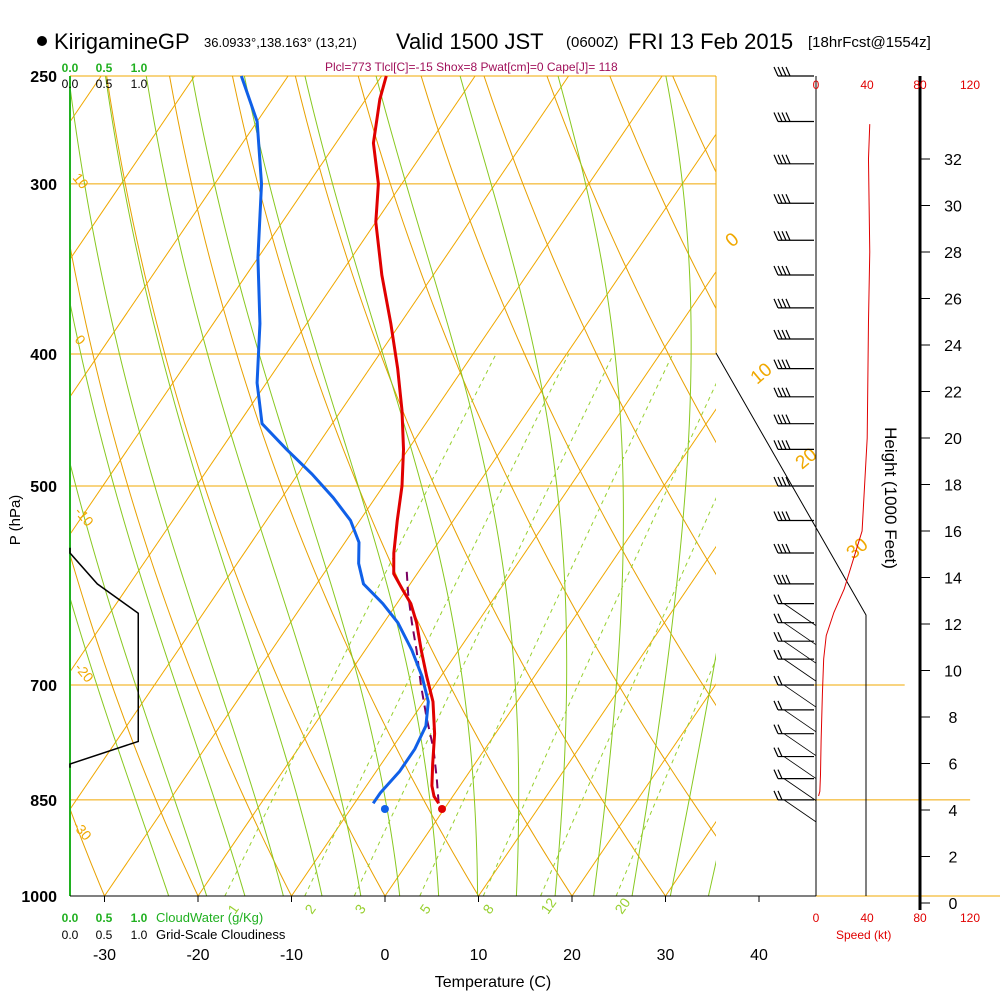 The height and width of the screenshot is (1000, 1000). Describe the element at coordinates (844, 460) in the screenshot. I see `wind-speed-profile-line` at that location.